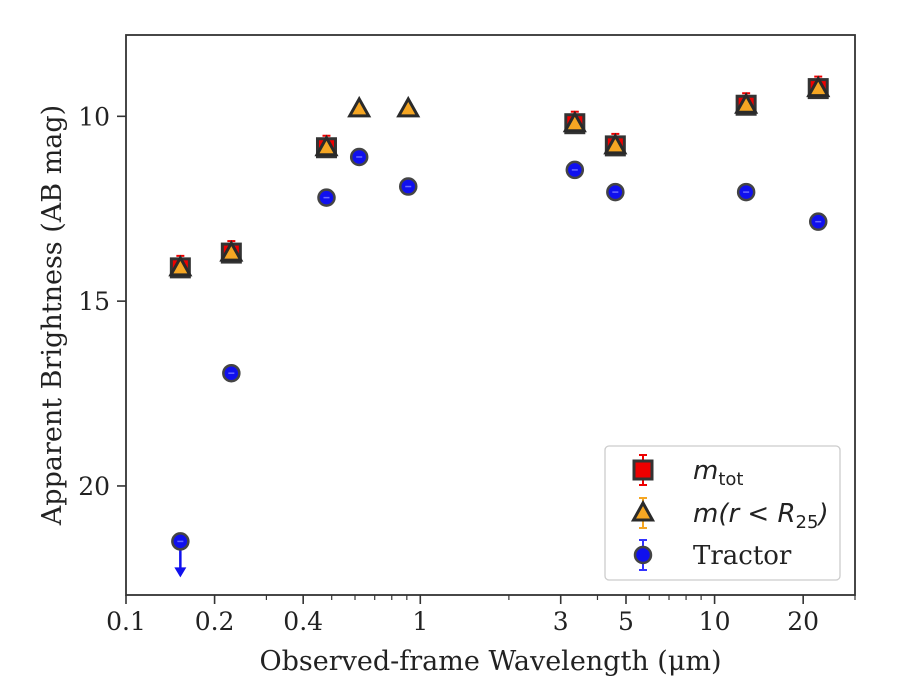 Image resolution: width=900 pixels, height=700 pixels. I want to click on x-tick-label: 10, so click(715, 621).